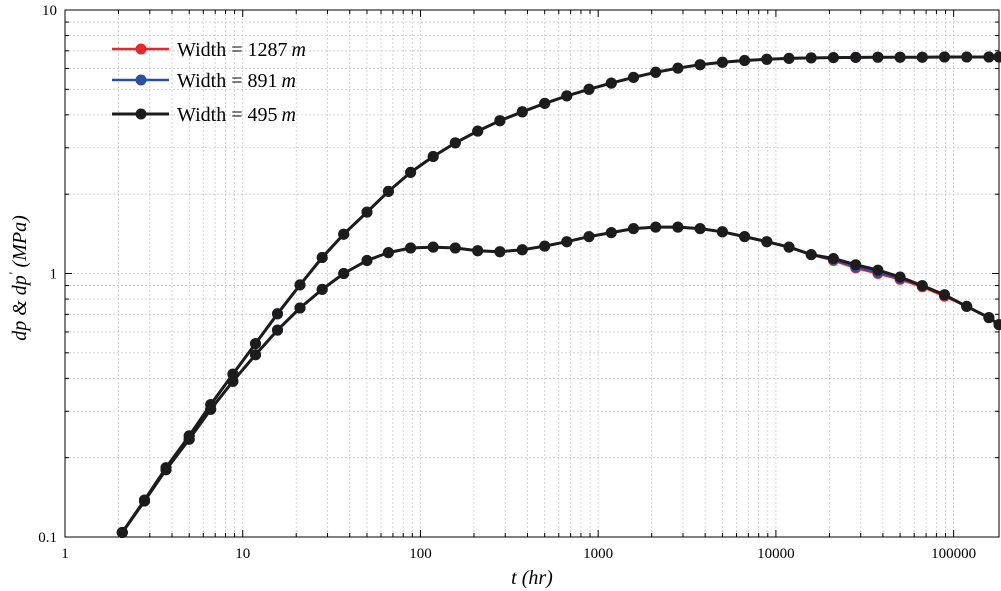 This screenshot has width=1001, height=591. What do you see at coordinates (420, 554) in the screenshot?
I see `x-tick-label: 100` at bounding box center [420, 554].